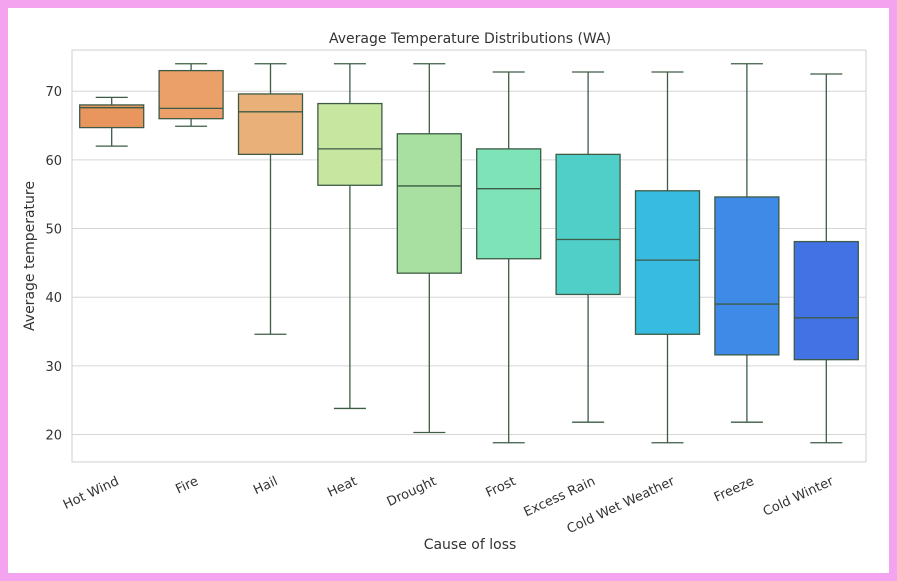 Image resolution: width=897 pixels, height=581 pixels. What do you see at coordinates (53, 367) in the screenshot?
I see `y-tick-label: 30` at bounding box center [53, 367].